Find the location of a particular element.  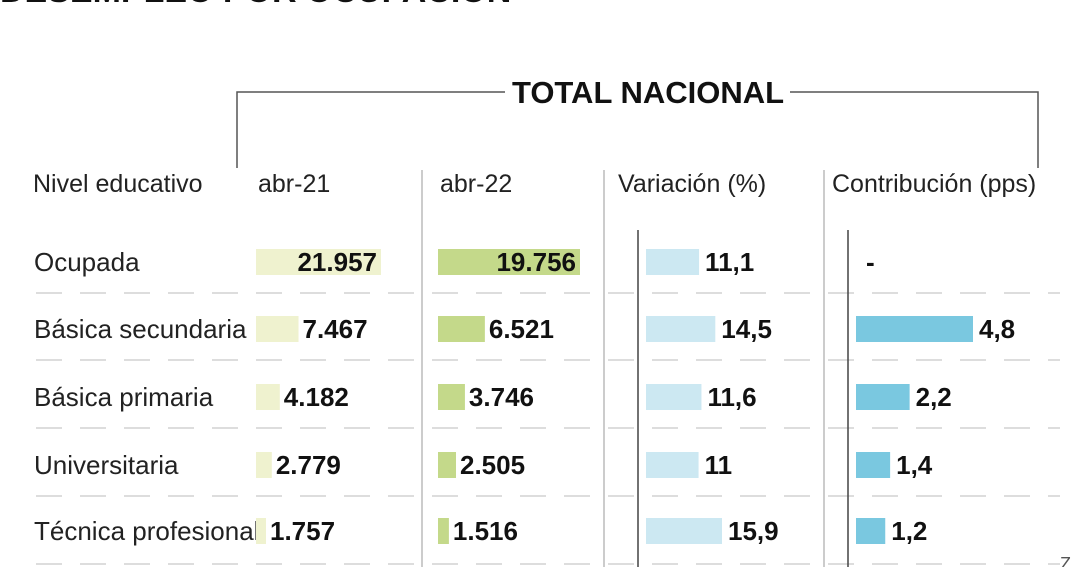

row-header: Nivel educativo is located at coordinates (118, 184).